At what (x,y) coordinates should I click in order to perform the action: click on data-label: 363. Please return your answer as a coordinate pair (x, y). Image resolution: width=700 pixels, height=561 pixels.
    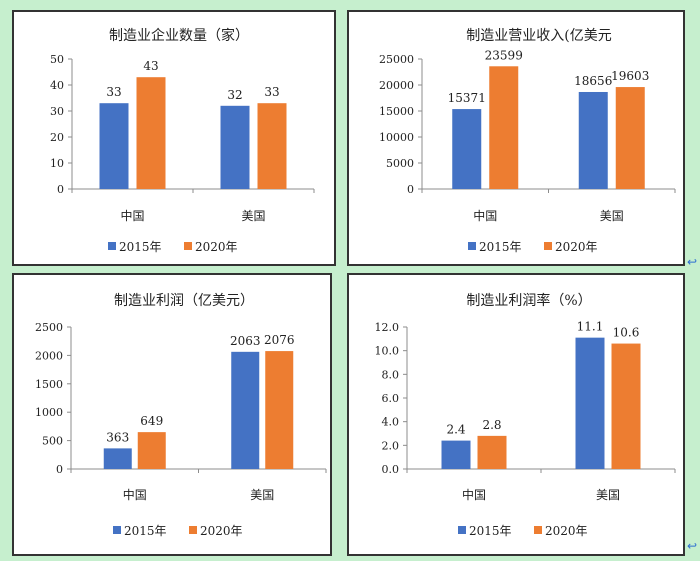
    Looking at the image, I should click on (117, 437).